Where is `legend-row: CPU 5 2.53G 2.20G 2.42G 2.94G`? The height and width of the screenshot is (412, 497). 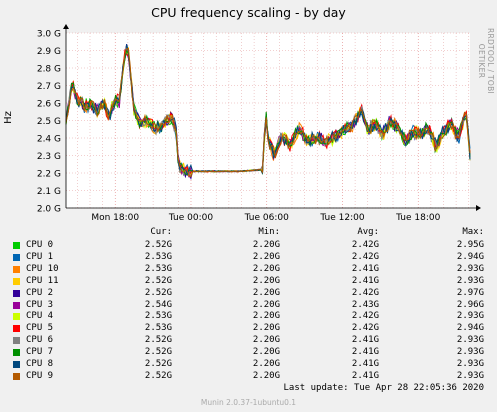 legend-row: CPU 5 2.53G 2.20G 2.42G 2.94G is located at coordinates (248, 329).